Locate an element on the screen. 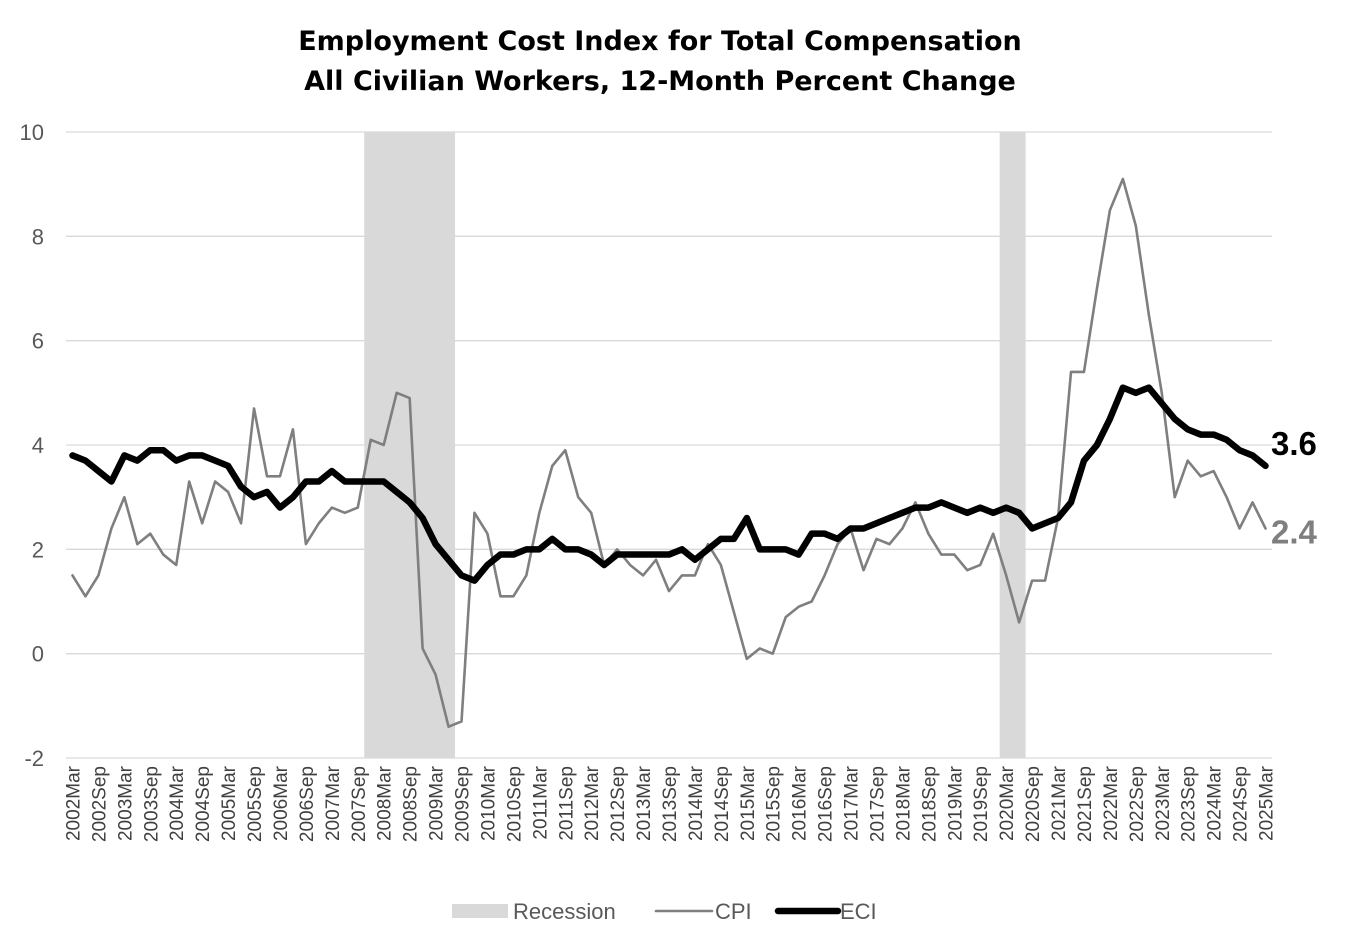 The height and width of the screenshot is (952, 1360). x-tick-label: 2023Sep is located at coordinates (1189, 804).